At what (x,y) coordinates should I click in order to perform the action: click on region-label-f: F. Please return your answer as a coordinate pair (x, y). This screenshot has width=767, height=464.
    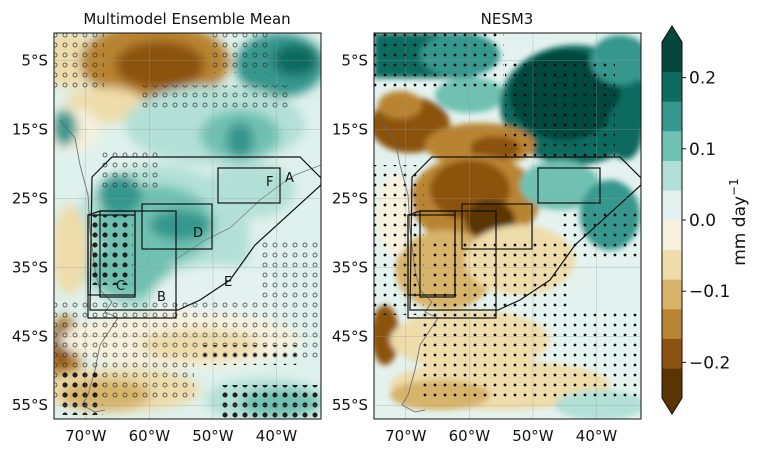
    Looking at the image, I should click on (269, 182).